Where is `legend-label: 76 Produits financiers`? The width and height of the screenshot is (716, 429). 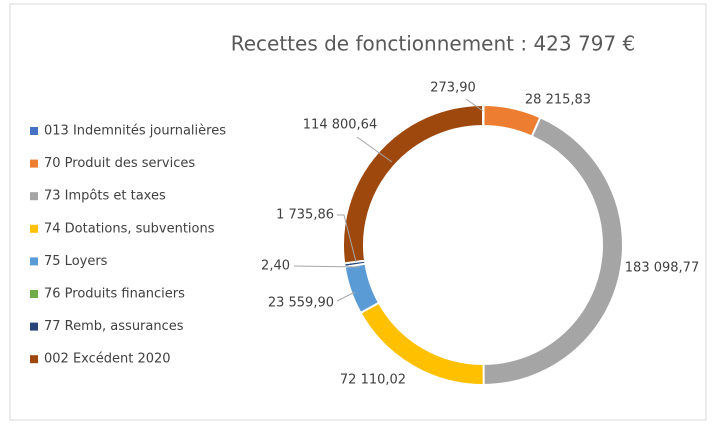 legend-label: 76 Produits financiers is located at coordinates (114, 294).